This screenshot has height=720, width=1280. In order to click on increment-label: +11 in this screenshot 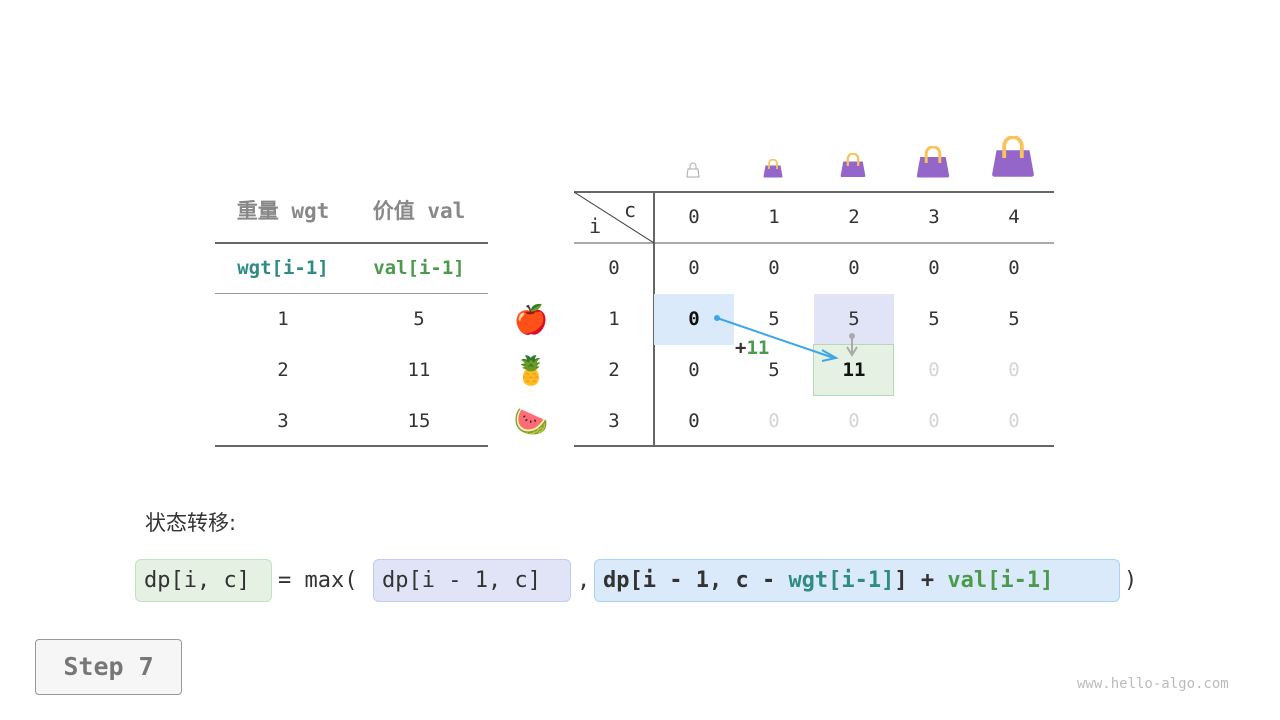, I will do `click(752, 348)`.